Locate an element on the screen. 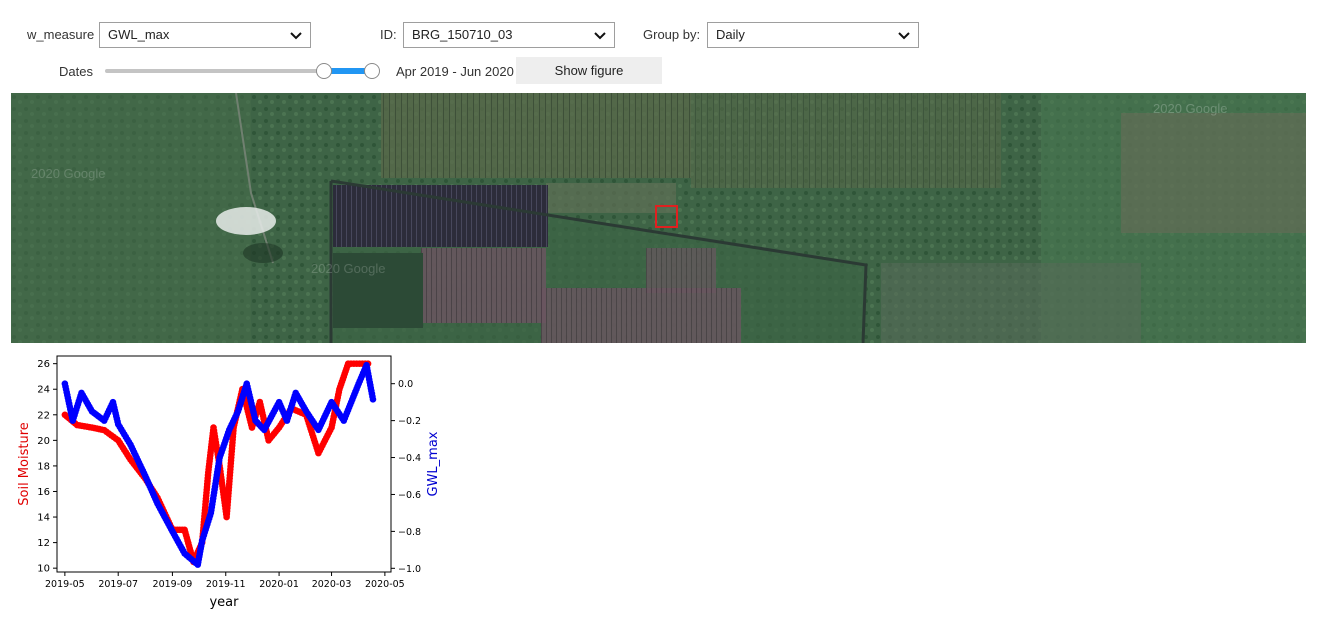  id-value: BRG_150710_03 is located at coordinates (462, 34).